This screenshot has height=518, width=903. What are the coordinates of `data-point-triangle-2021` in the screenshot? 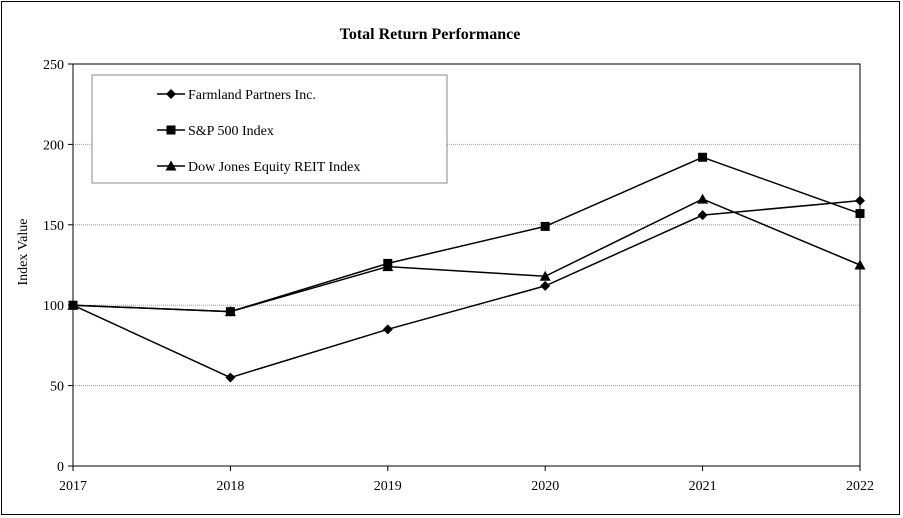 It's located at (703, 198).